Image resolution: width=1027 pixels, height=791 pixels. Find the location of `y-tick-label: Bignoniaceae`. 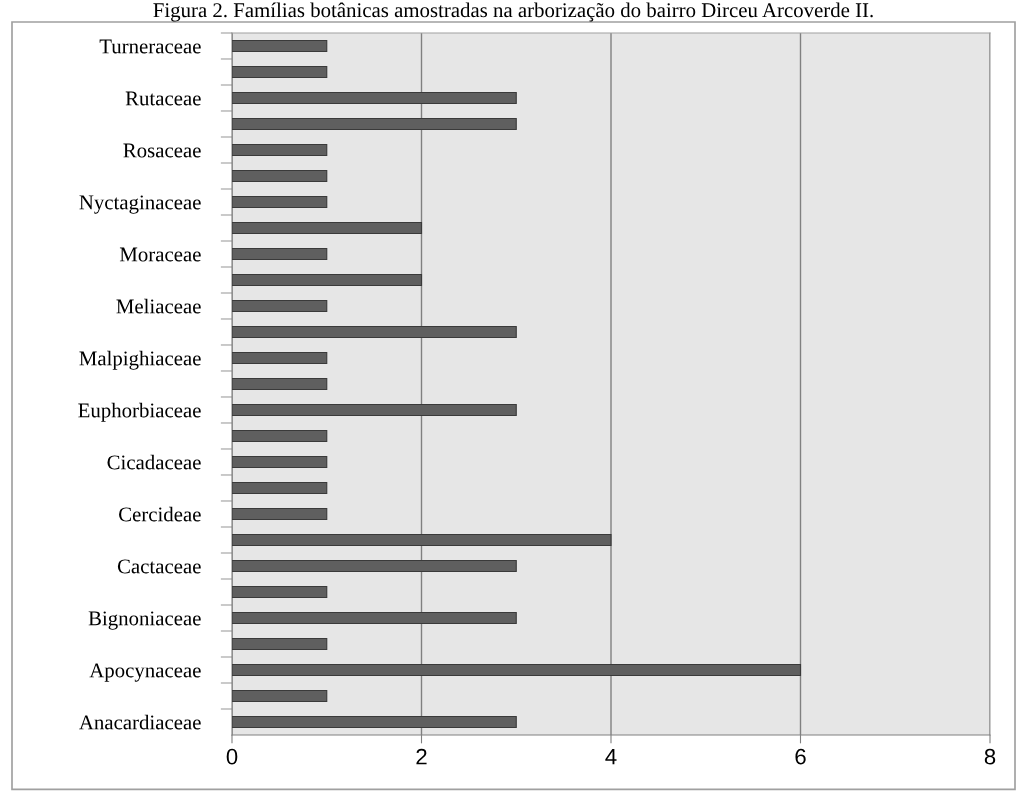

y-tick-label: Bignoniaceae is located at coordinates (144, 620).